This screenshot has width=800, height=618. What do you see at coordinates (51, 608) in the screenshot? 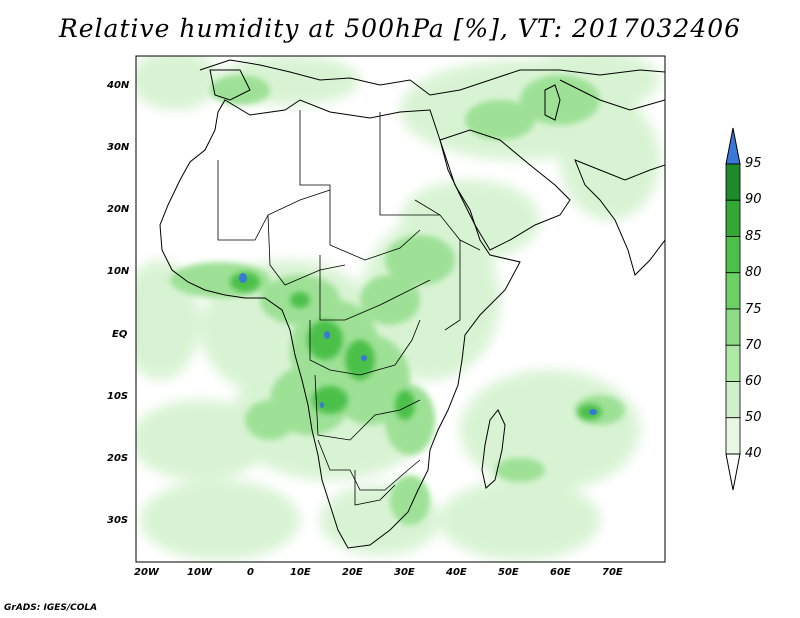
I see `footer-credit: GrADS: IGES/COLA` at bounding box center [51, 608].